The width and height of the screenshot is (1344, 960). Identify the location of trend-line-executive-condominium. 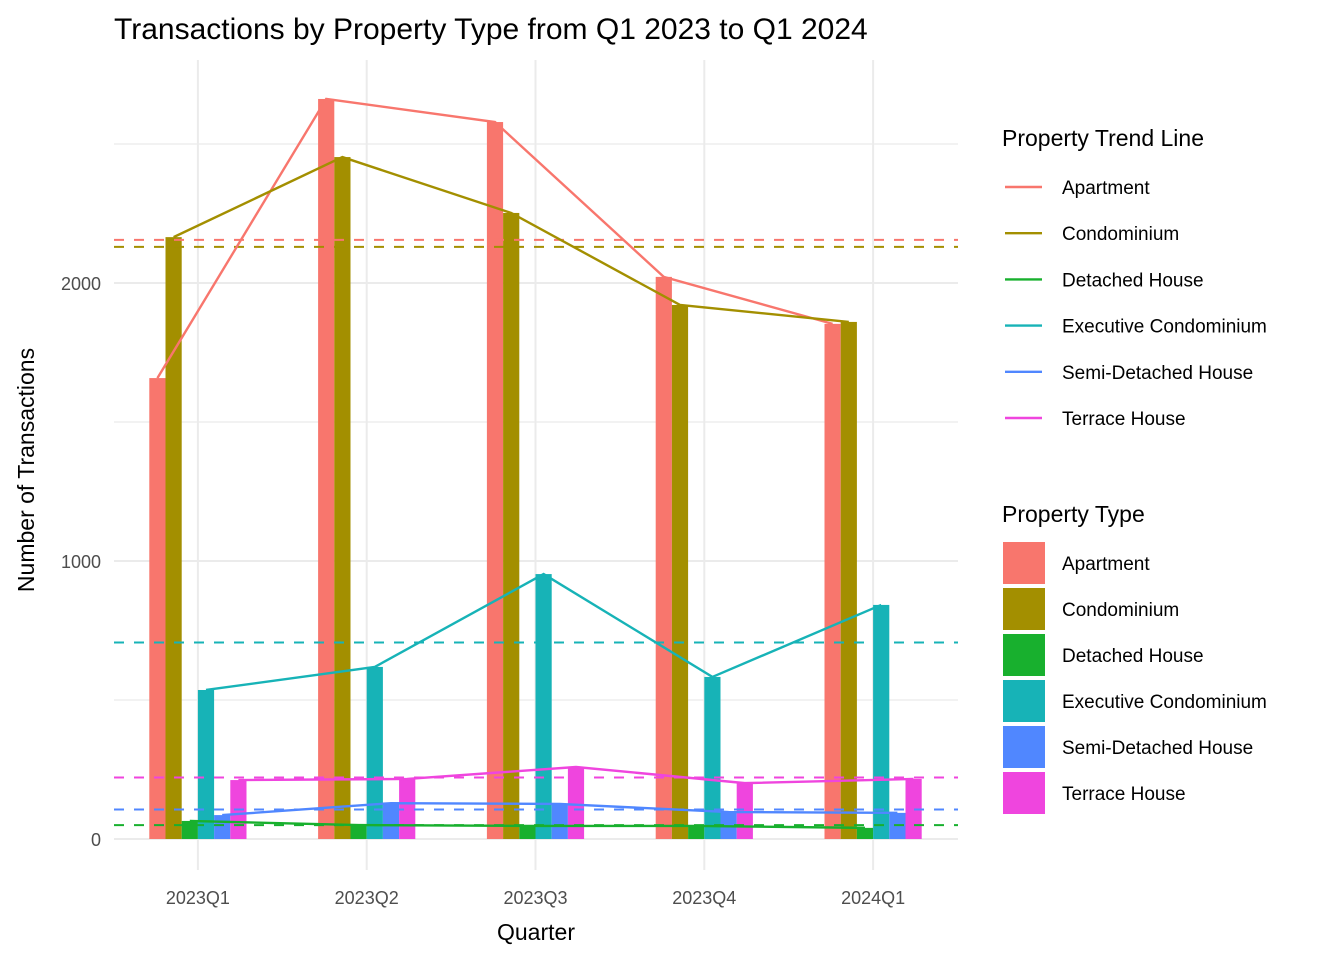
(543, 632).